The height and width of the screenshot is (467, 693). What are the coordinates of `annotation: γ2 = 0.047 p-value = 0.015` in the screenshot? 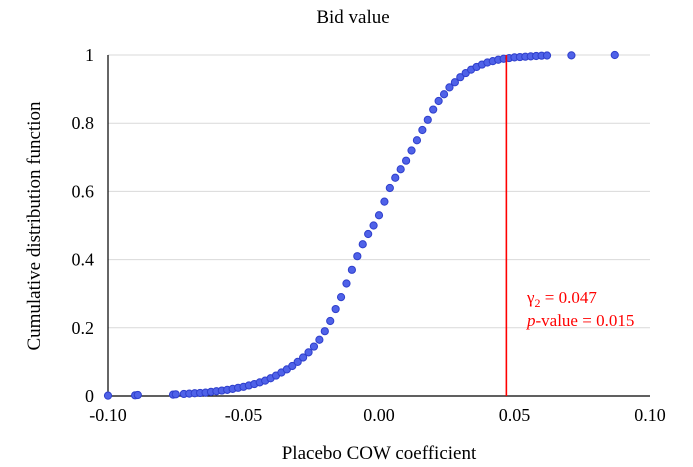 It's located at (580, 309).